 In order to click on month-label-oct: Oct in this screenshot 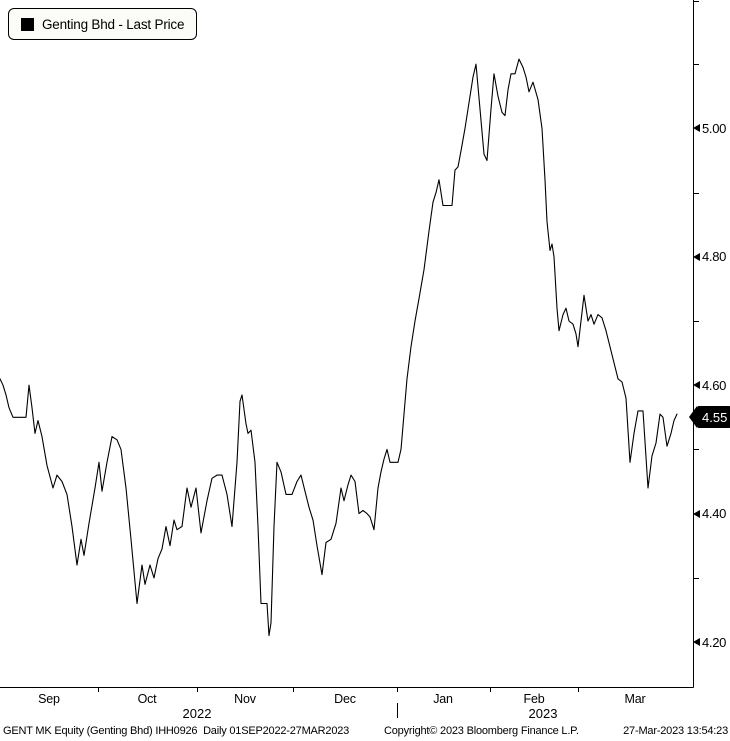, I will do `click(147, 699)`.